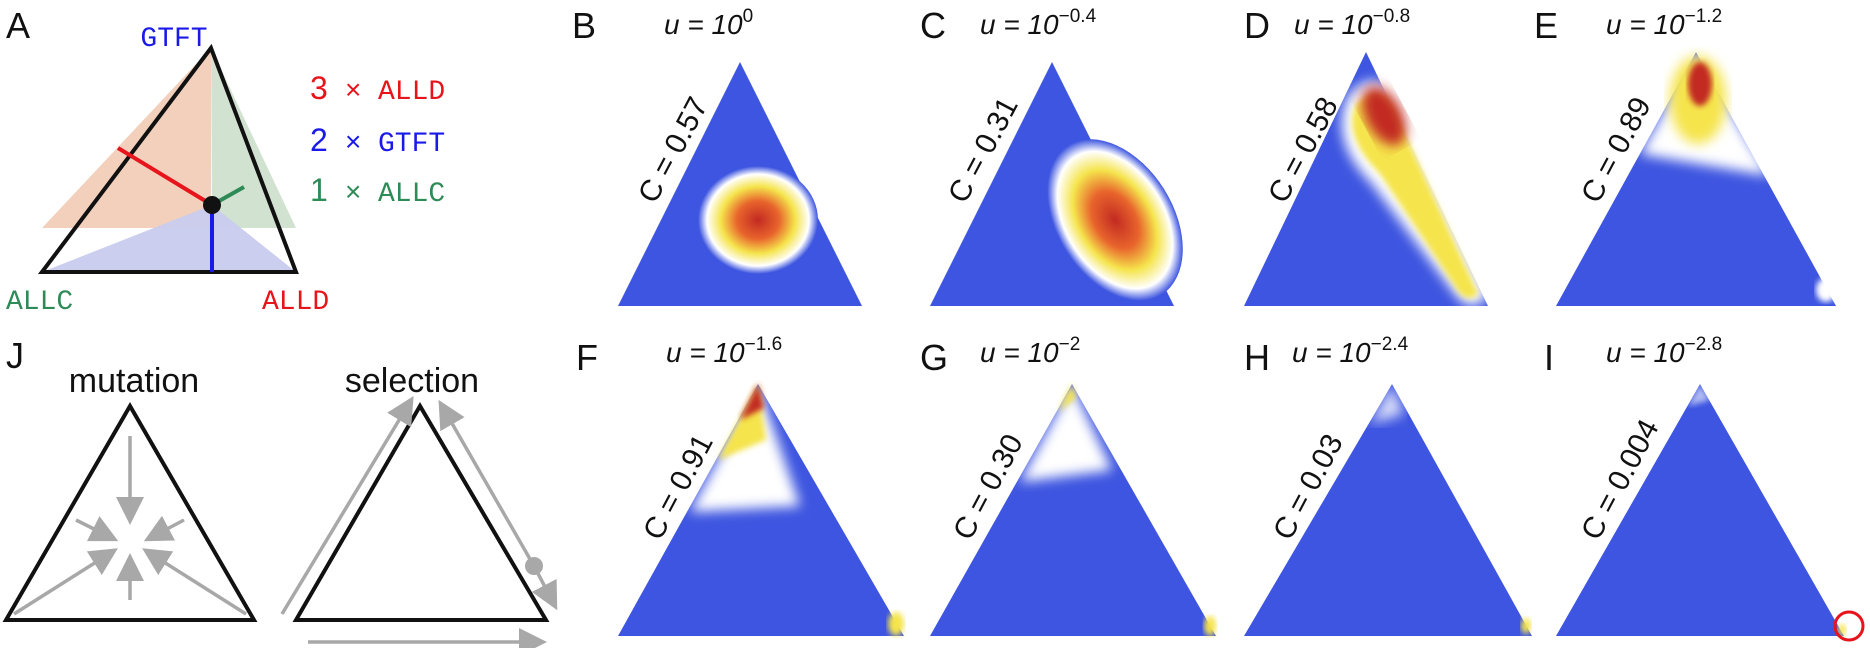  Describe the element at coordinates (934, 357) in the screenshot. I see `panel-label-g: G` at that location.